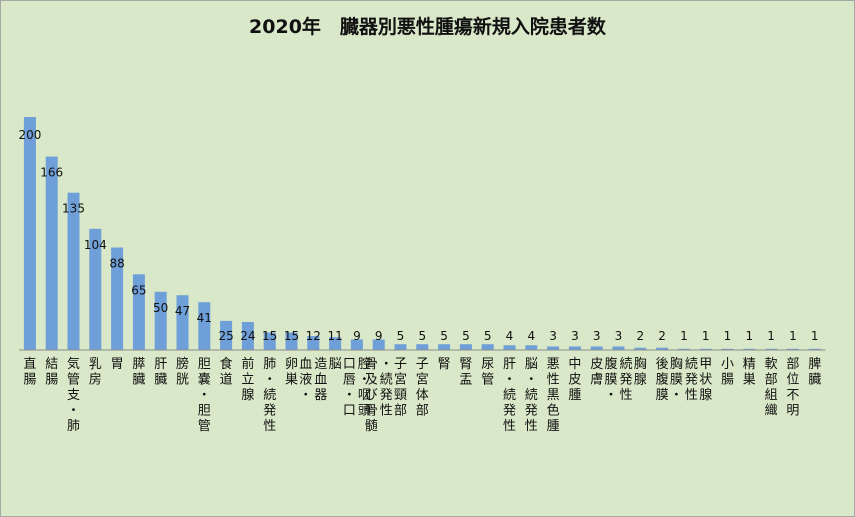 This screenshot has width=855, height=517. I want to click on category-label: 直腸, so click(29, 372).